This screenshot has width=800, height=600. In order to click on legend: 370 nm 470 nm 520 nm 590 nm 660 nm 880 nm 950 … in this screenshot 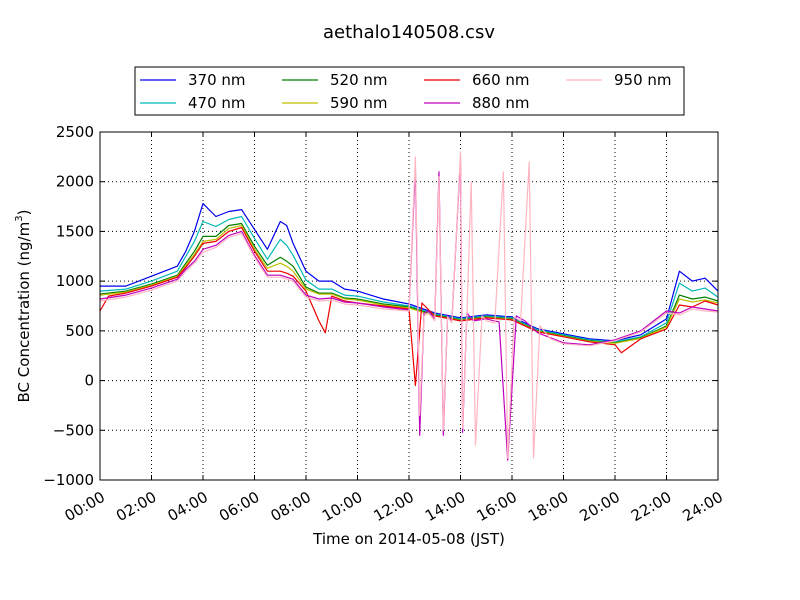, I will do `click(409, 91)`.